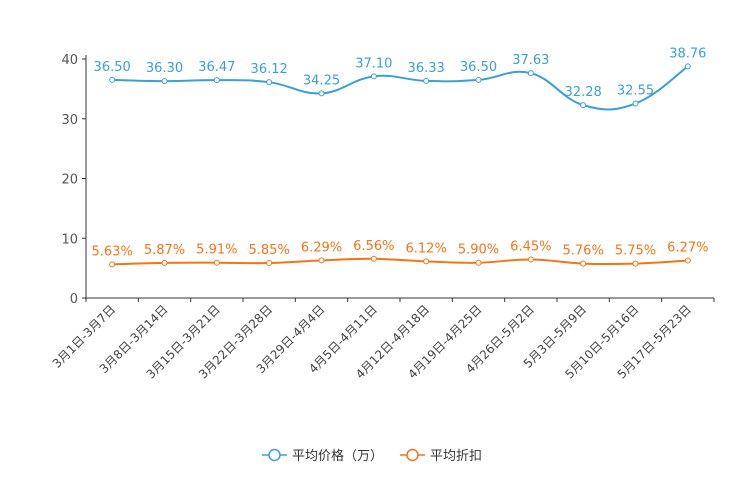 The image size is (744, 496). I want to click on data-label: 5.91%, so click(216, 250).